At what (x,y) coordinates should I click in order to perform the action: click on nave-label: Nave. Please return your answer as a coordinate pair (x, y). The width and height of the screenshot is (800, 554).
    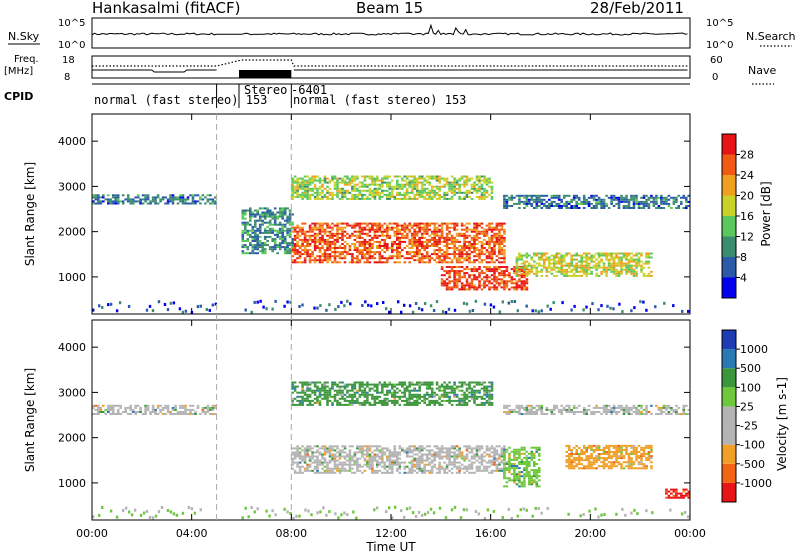
    Looking at the image, I should click on (762, 70).